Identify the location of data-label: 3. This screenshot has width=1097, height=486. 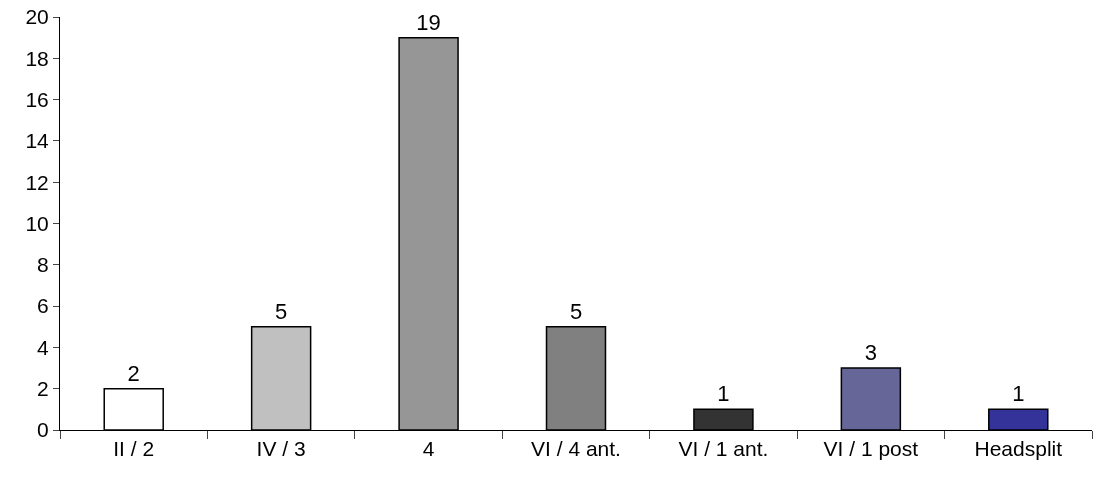
(870, 353).